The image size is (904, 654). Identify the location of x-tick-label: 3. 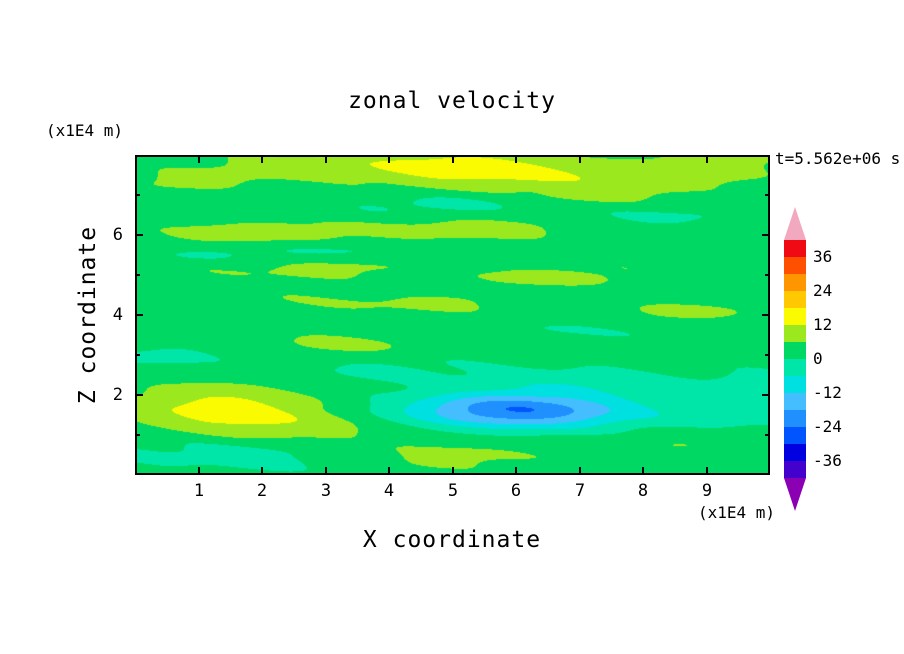
(326, 491).